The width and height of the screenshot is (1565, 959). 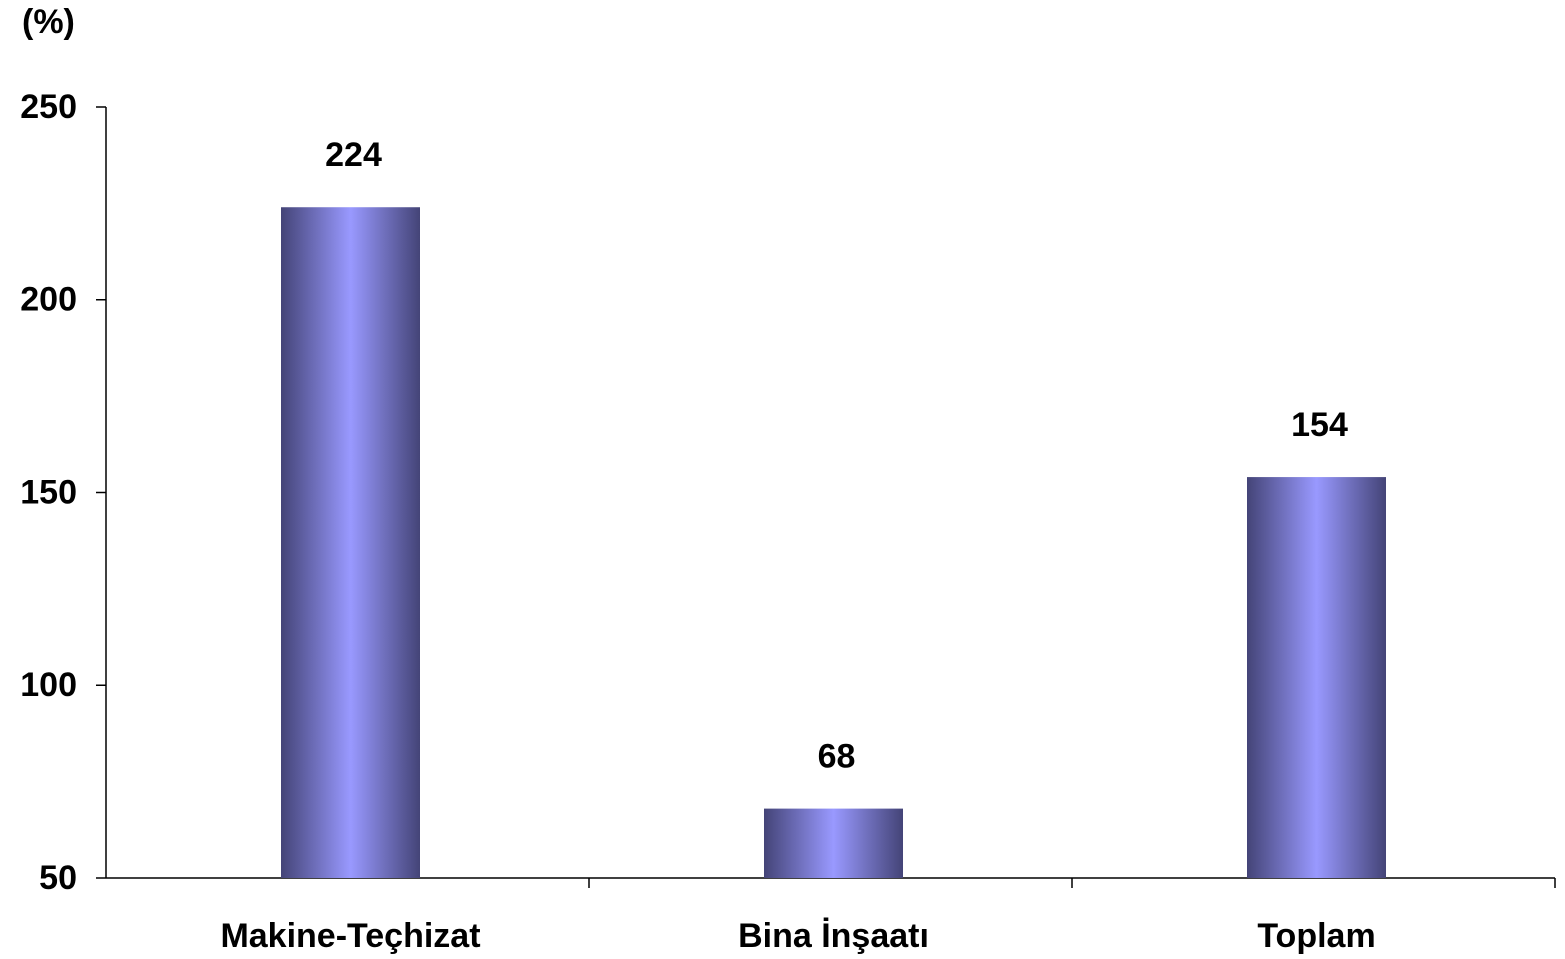 What do you see at coordinates (48, 300) in the screenshot?
I see `y-tick-label: 200` at bounding box center [48, 300].